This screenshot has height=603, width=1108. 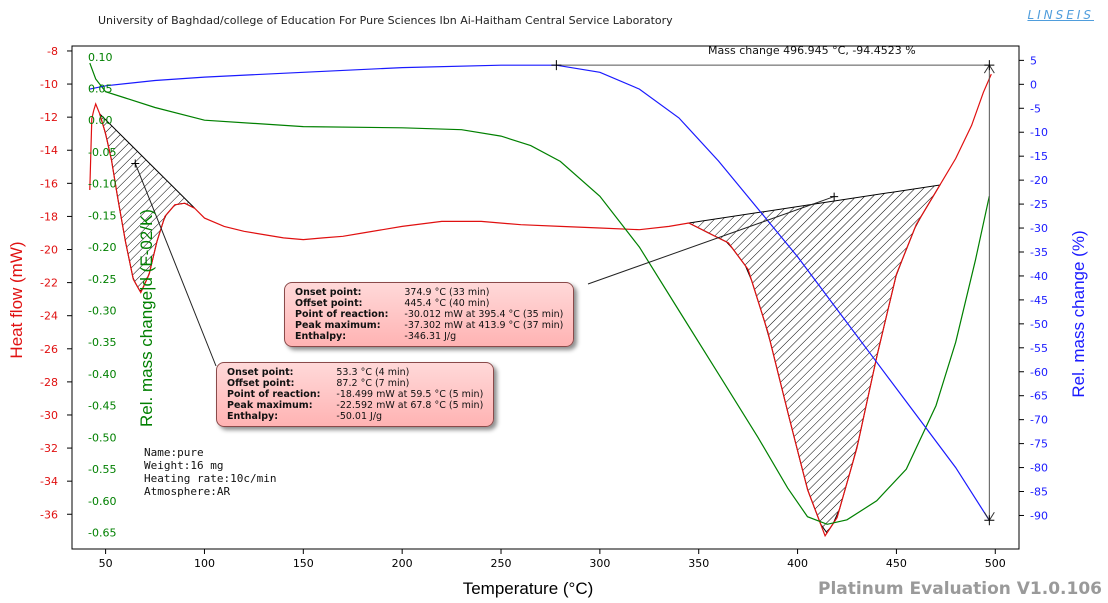 What do you see at coordinates (100, 57) in the screenshot?
I see `dtg-tick-label: 0.10` at bounding box center [100, 57].